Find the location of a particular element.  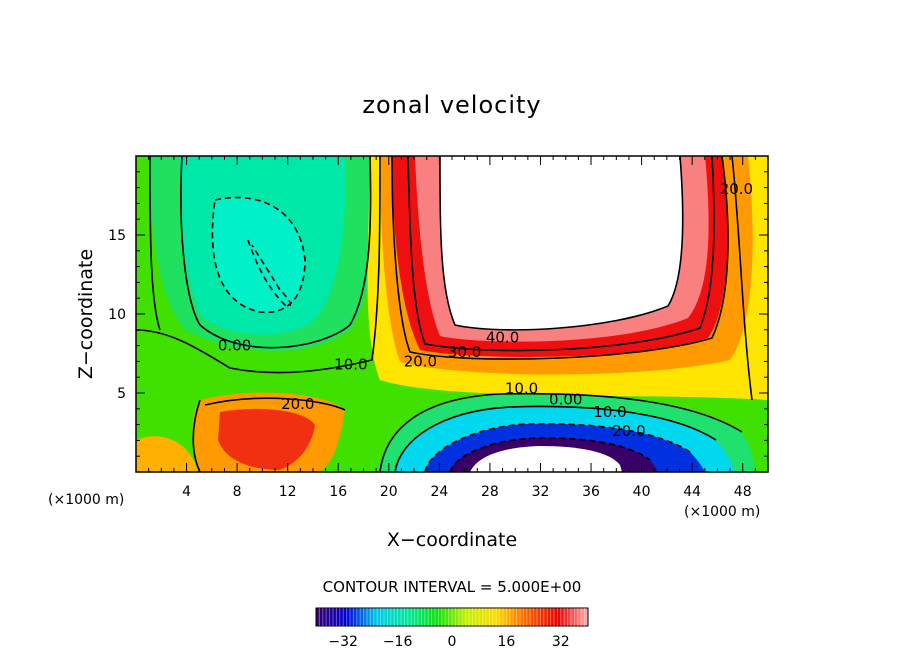

x-tick-label: 8 is located at coordinates (237, 492).